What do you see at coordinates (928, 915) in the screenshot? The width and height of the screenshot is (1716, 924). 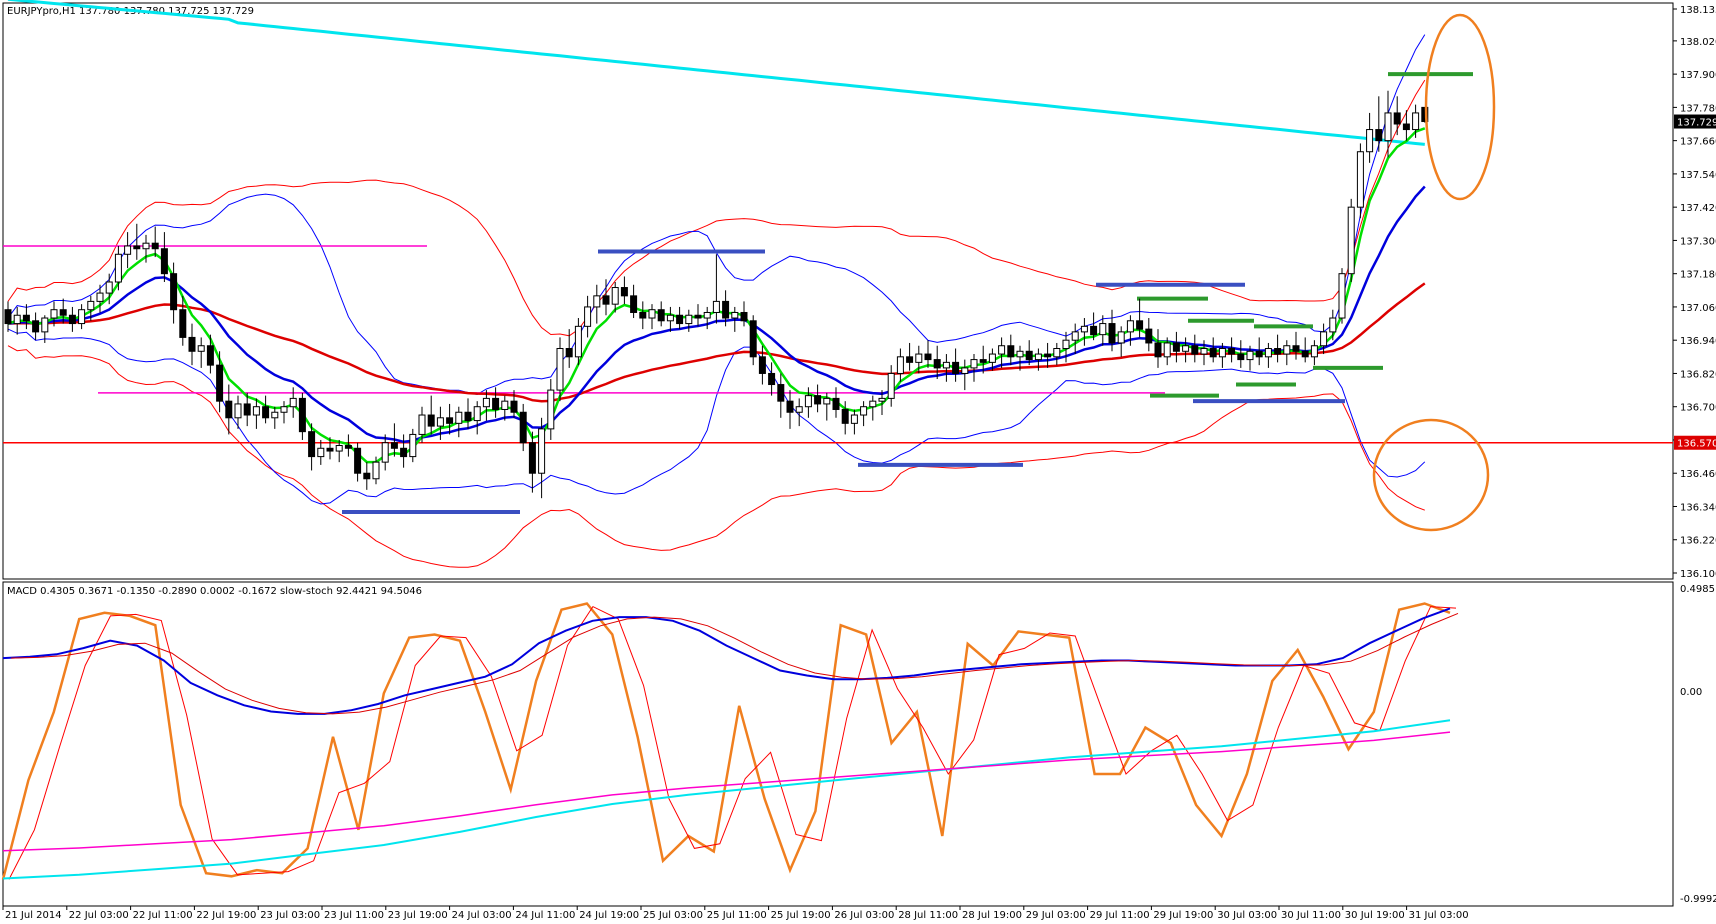 I see `time-axis-label: 28 Jul 11:00` at bounding box center [928, 915].